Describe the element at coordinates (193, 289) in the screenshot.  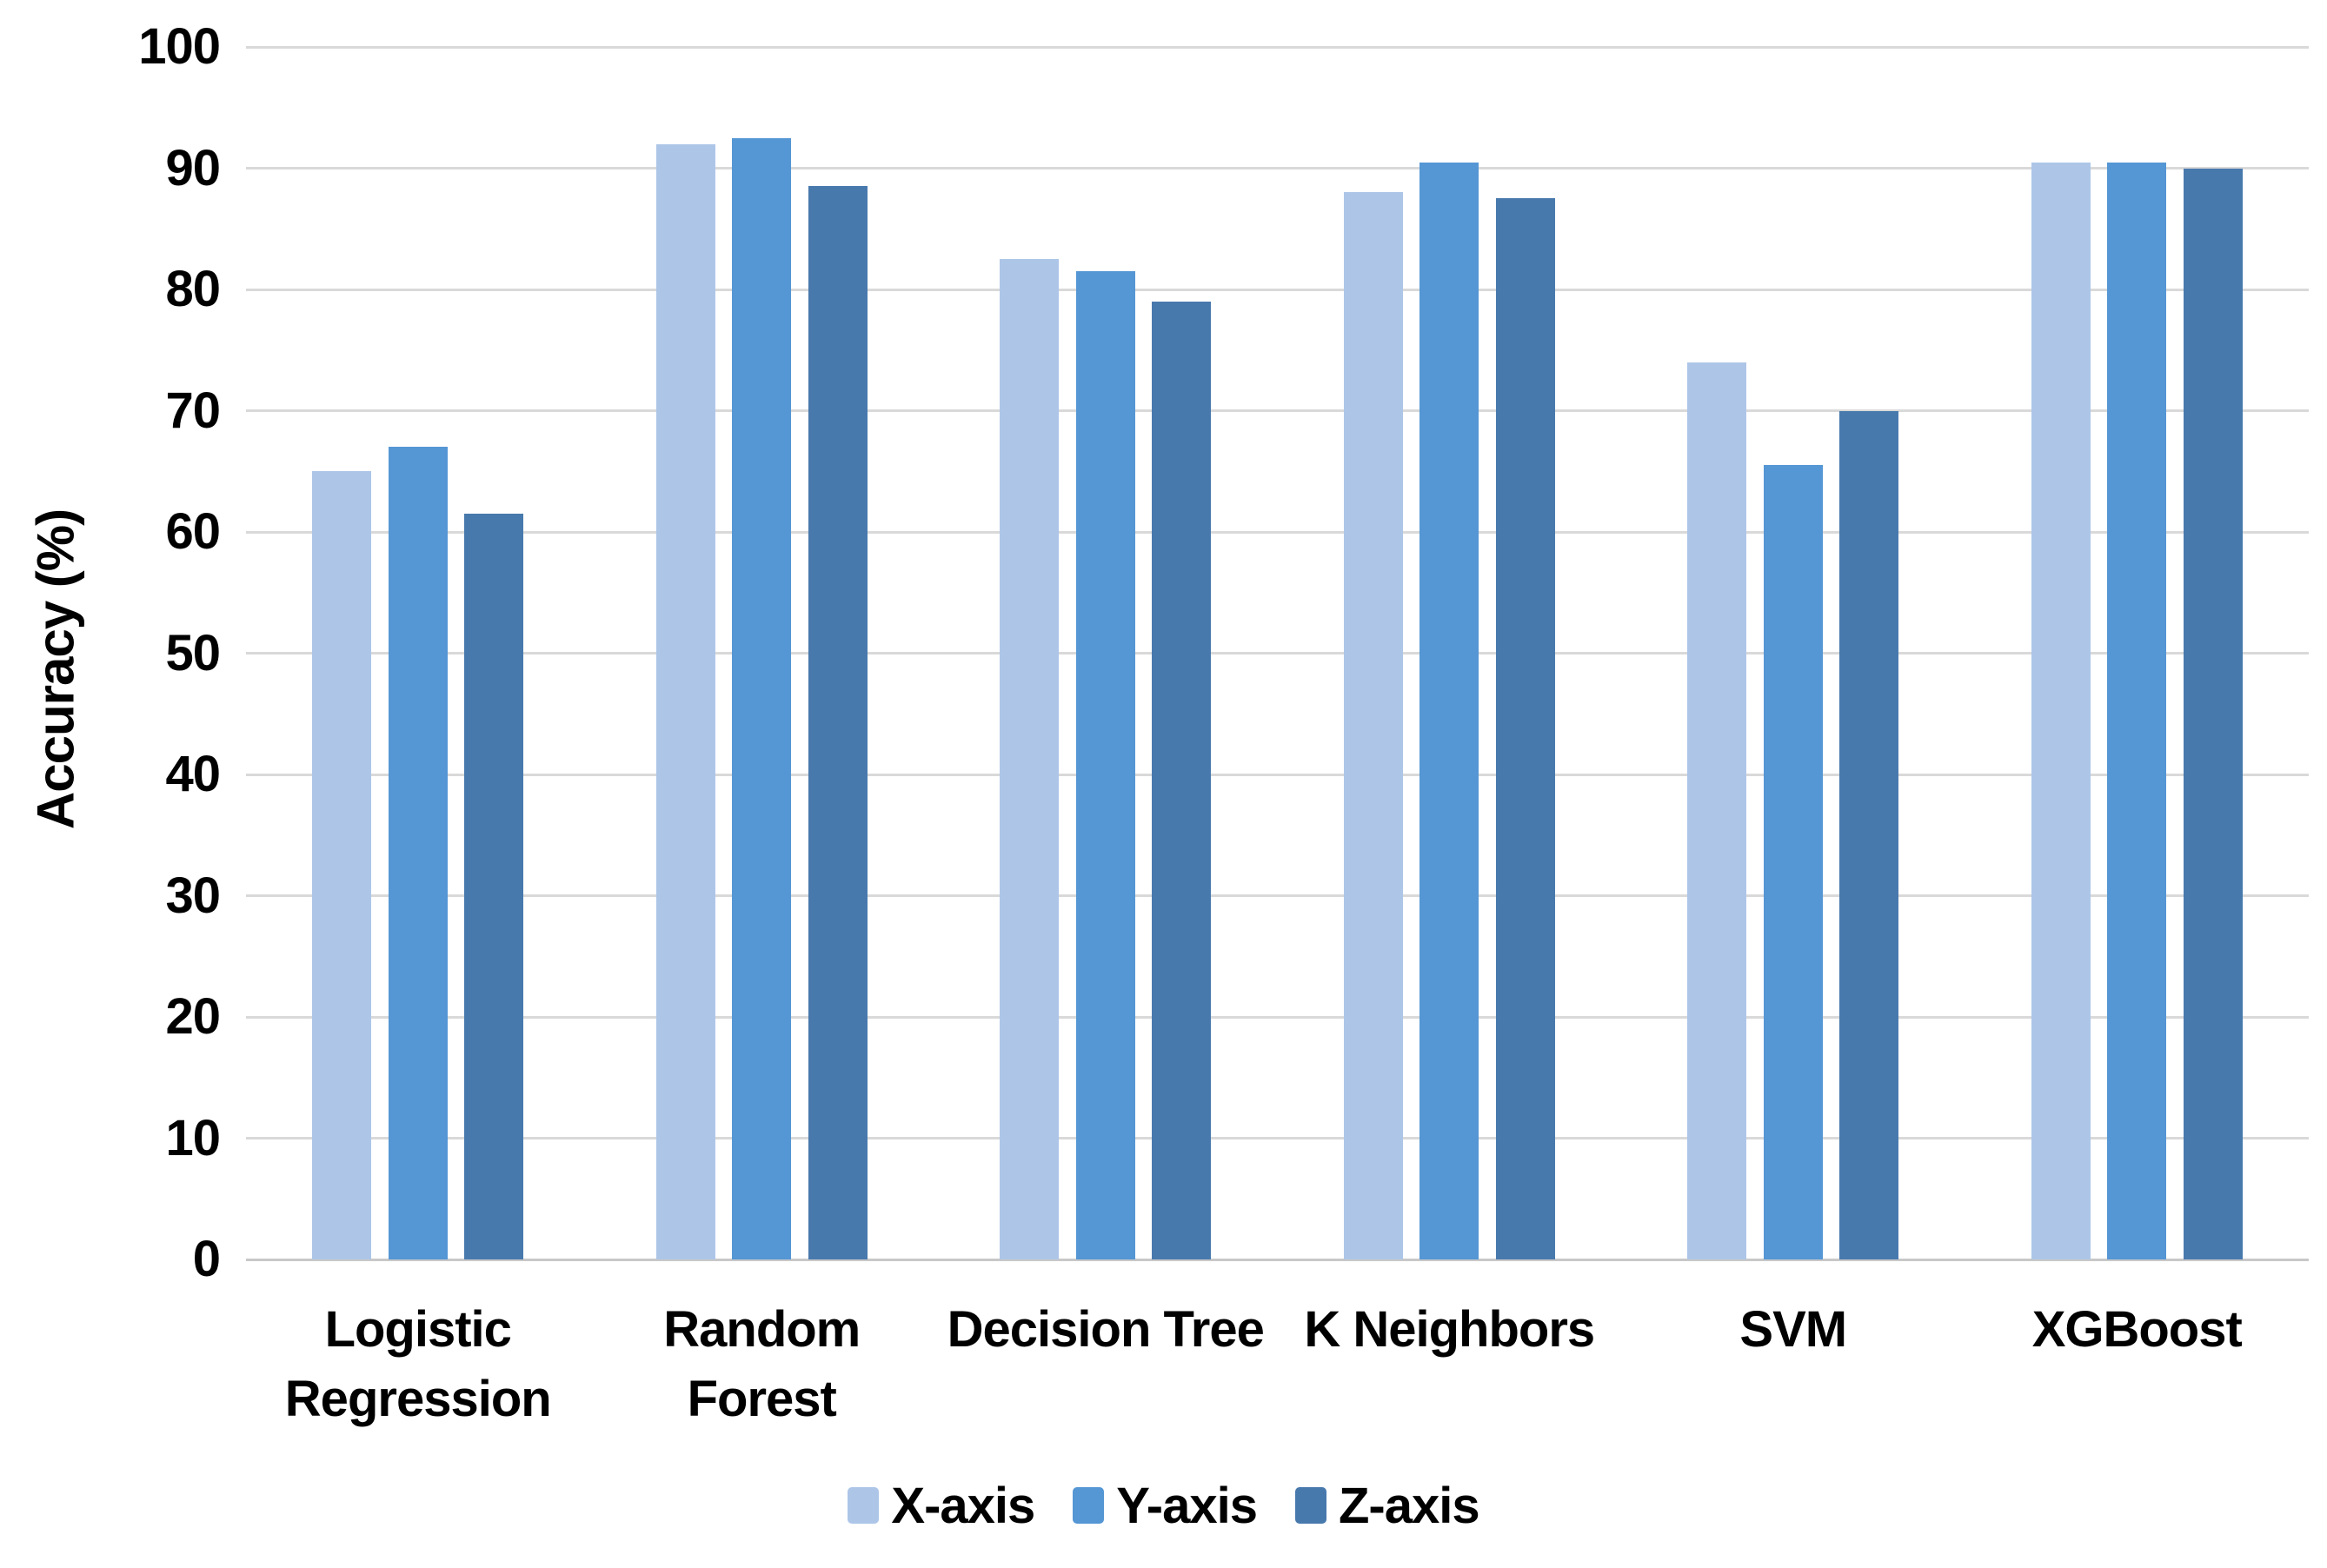
I see `y-tick-label: 80` at that location.